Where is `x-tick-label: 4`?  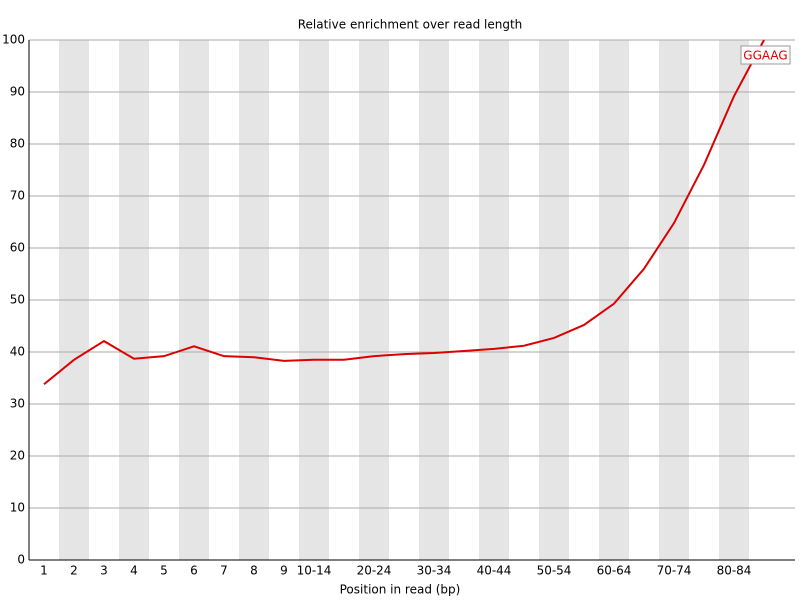
x-tick-label: 4 is located at coordinates (134, 571).